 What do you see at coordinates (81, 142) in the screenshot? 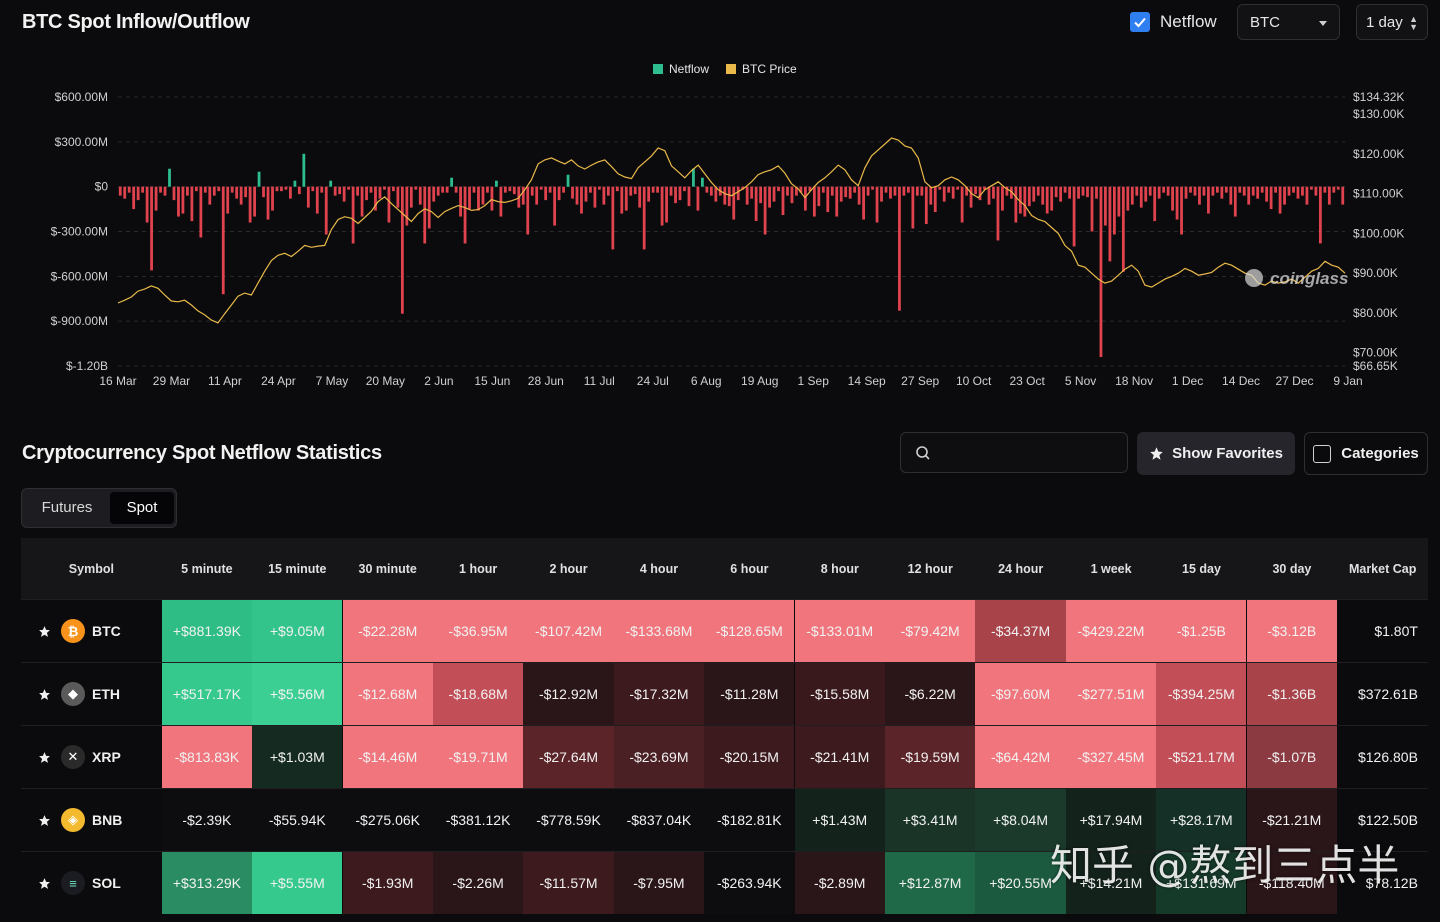
I see `y-left-tick-label: $300.00M` at bounding box center [81, 142].